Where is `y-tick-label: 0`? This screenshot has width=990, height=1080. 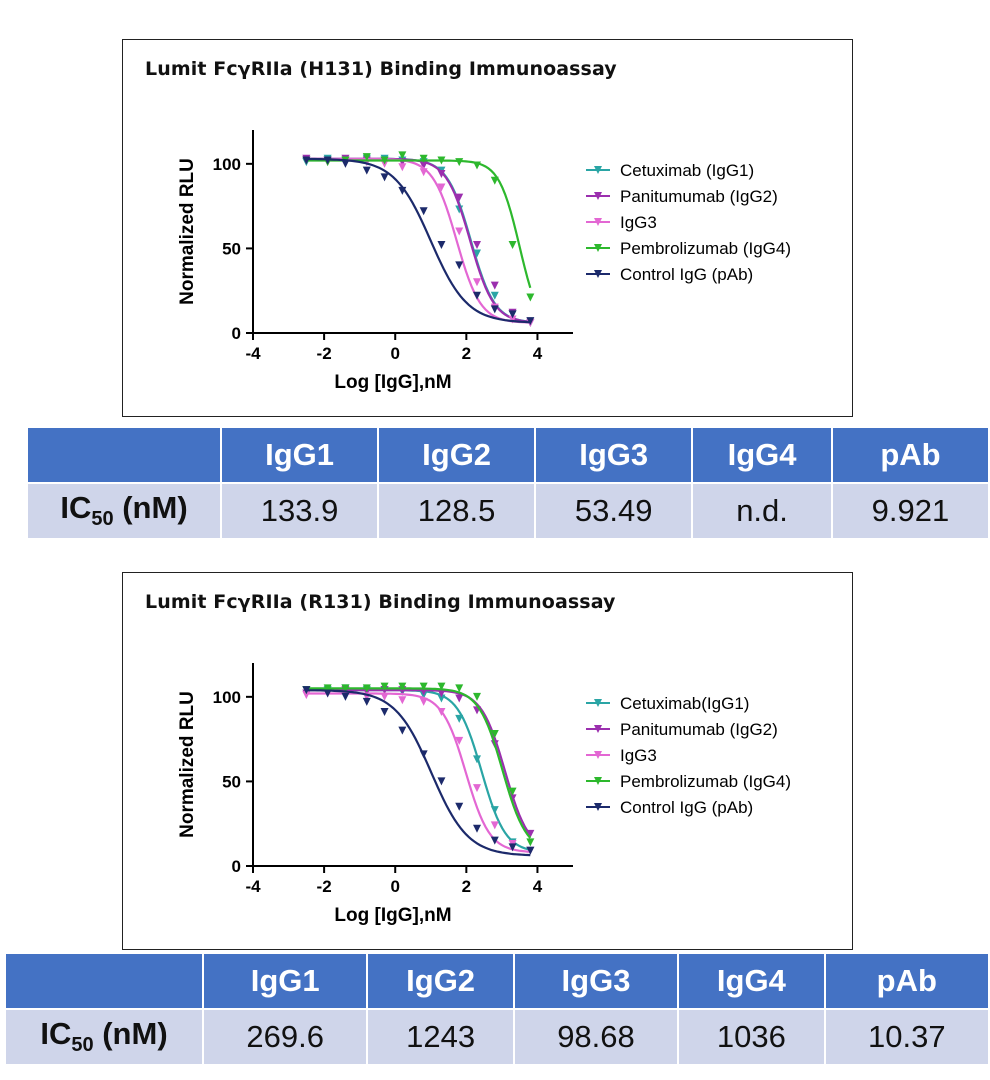 y-tick-label: 0 is located at coordinates (236, 333).